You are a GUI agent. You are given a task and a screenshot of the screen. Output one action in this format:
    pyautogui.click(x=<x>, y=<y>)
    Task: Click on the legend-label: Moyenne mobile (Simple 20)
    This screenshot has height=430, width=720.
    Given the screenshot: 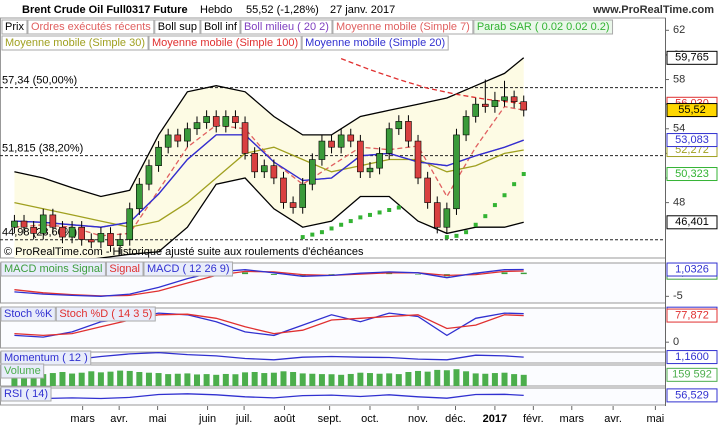 What is the action you would take?
    pyautogui.click(x=375, y=43)
    